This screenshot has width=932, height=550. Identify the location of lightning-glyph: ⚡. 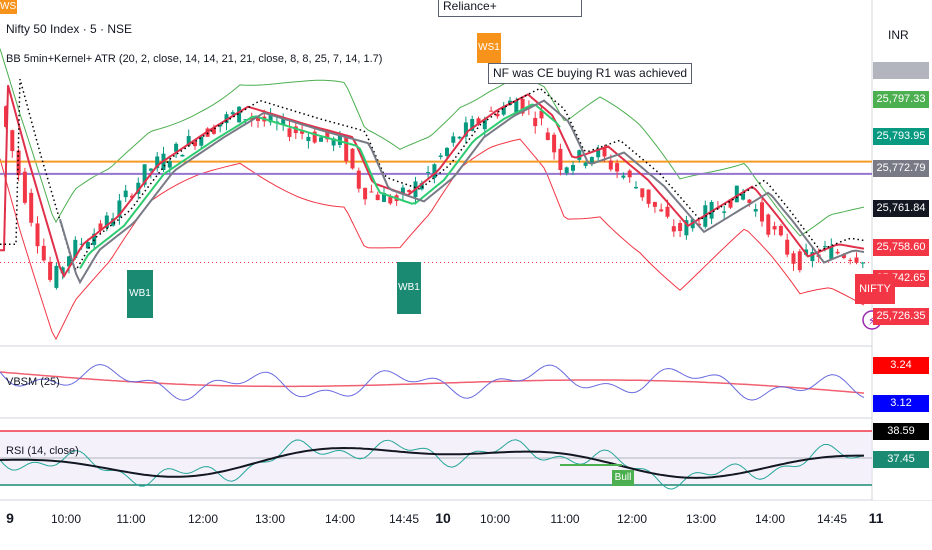
(872, 321).